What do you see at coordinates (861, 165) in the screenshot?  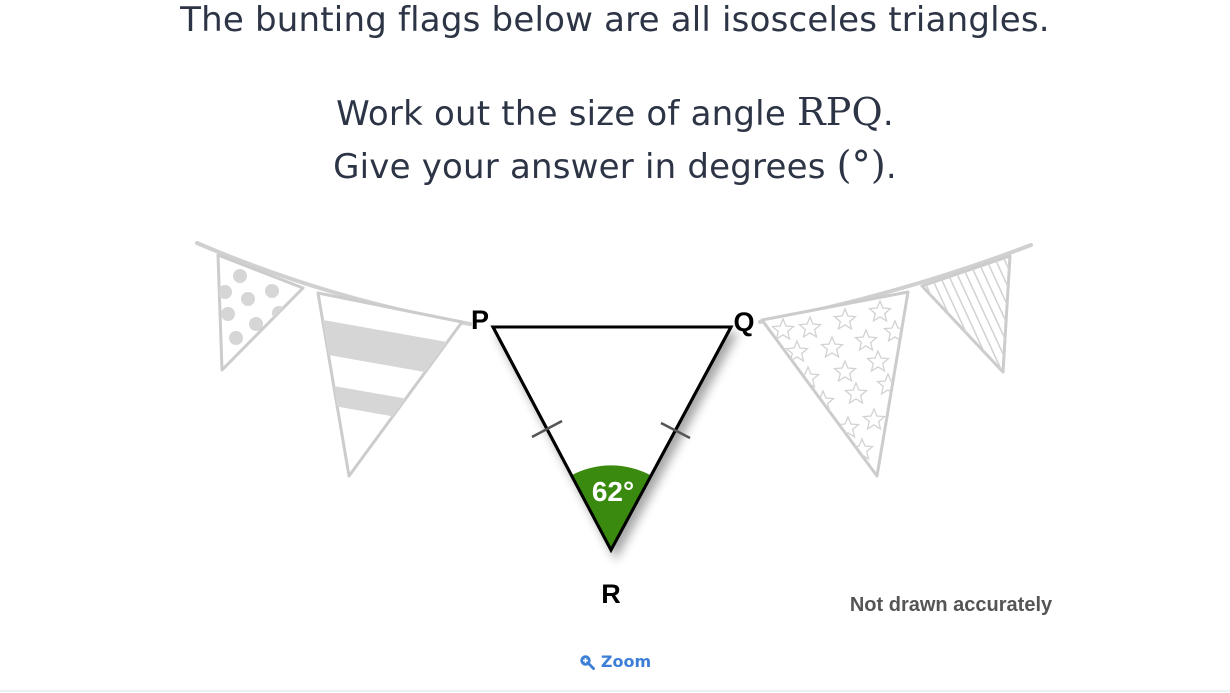 I see `degree-symbol-math: (°)` at bounding box center [861, 165].